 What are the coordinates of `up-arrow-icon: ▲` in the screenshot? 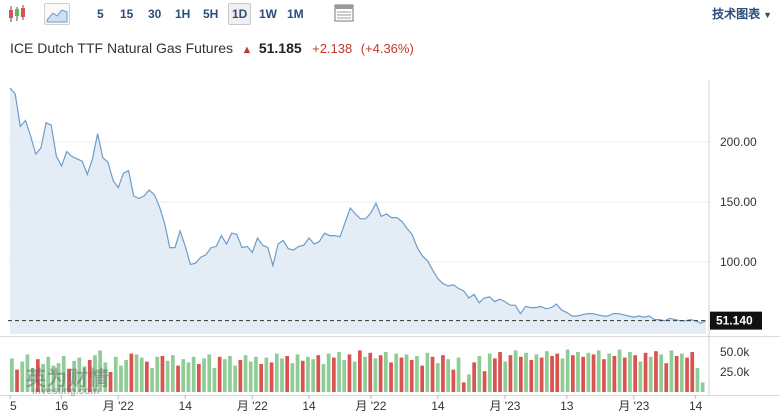 It's located at (247, 50).